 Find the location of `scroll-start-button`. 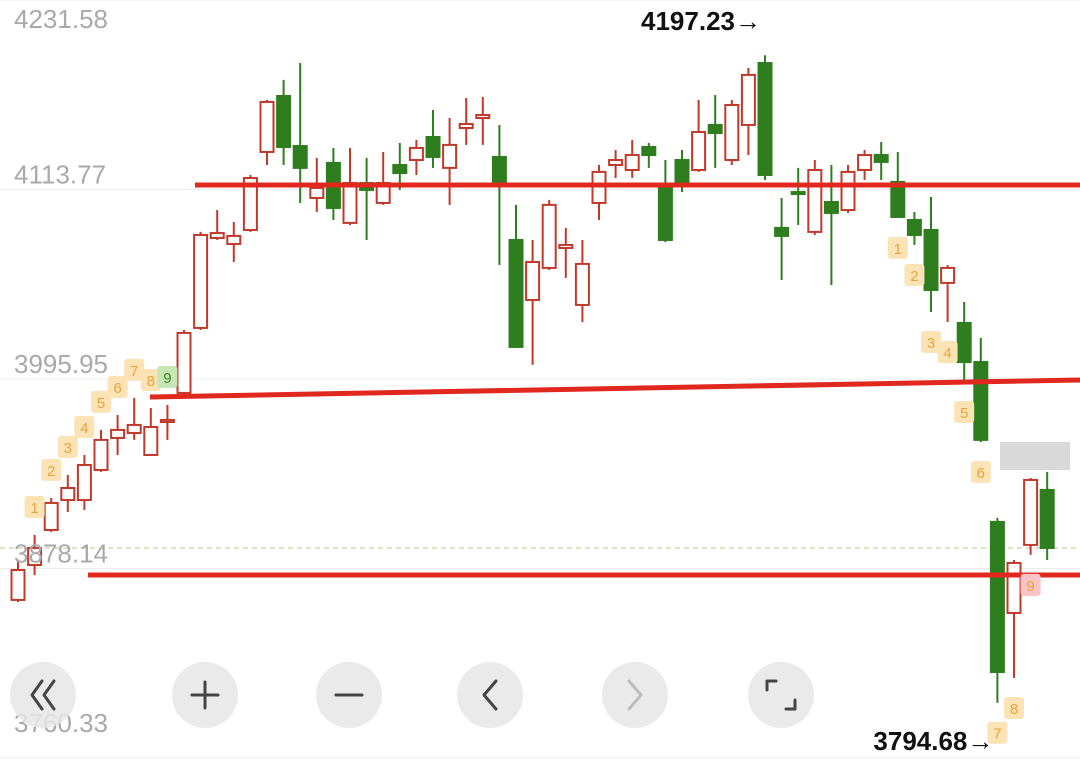

scroll-start-button is located at coordinates (43, 695).